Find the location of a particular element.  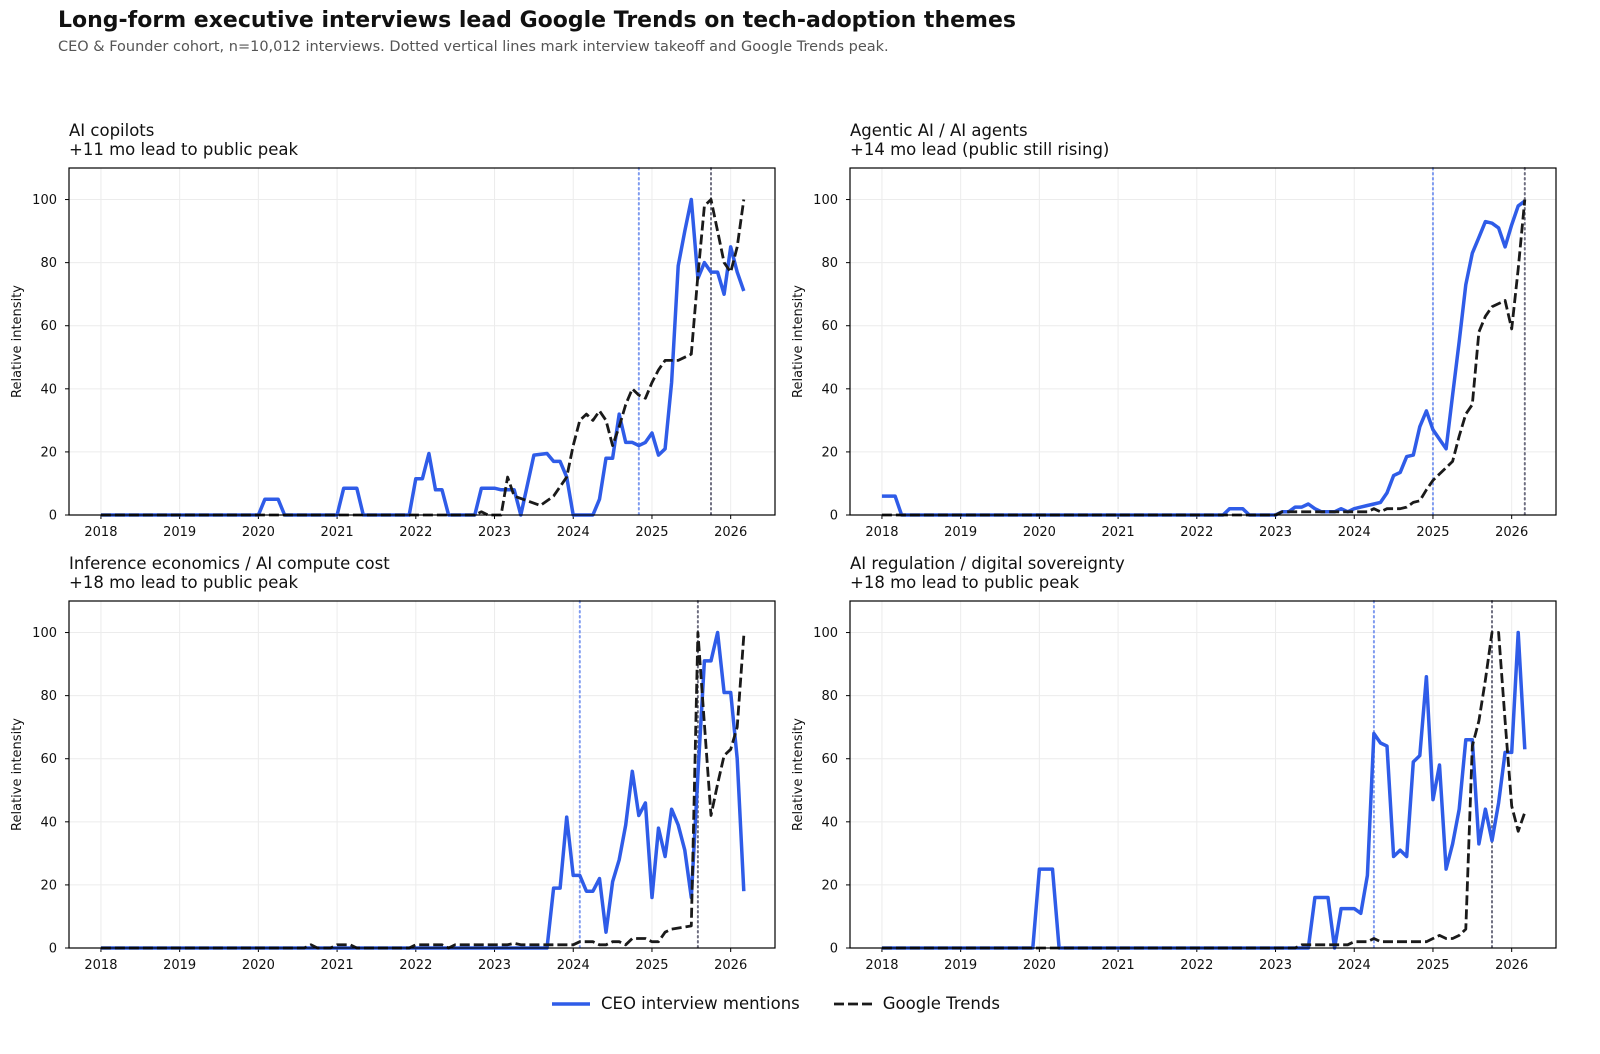

panel-1-title: AI copilots +11 mo lead to public peak is located at coordinates (183, 140).